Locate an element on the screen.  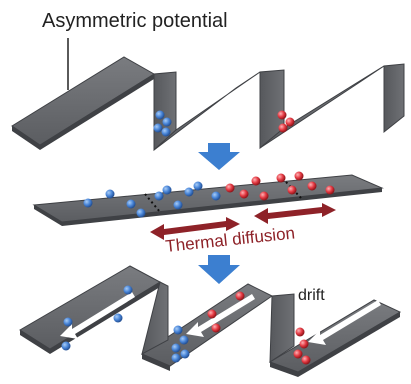
double-arrow-icon is located at coordinates (243, 221).